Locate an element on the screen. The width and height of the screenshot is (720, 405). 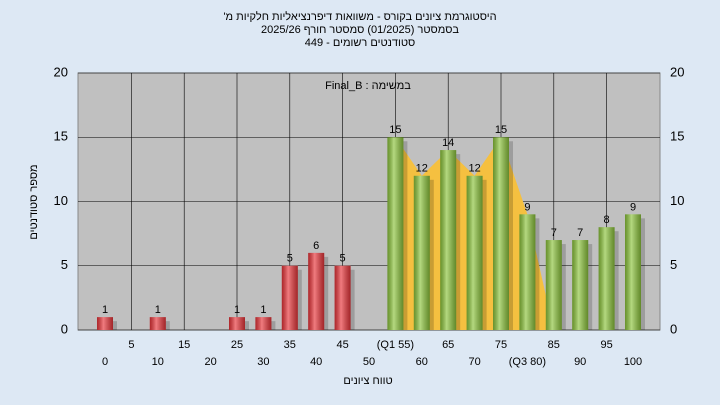
x-tick-label: 50 is located at coordinates (369, 362).